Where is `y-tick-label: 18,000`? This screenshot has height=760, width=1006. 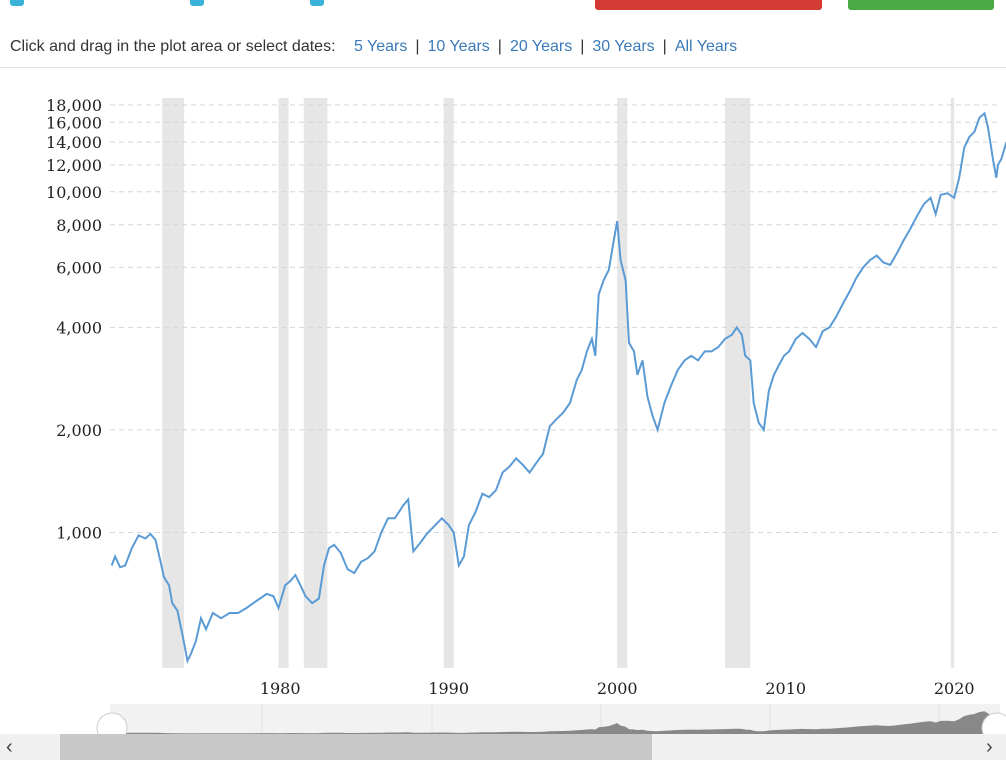 y-tick-label: 18,000 is located at coordinates (74, 105).